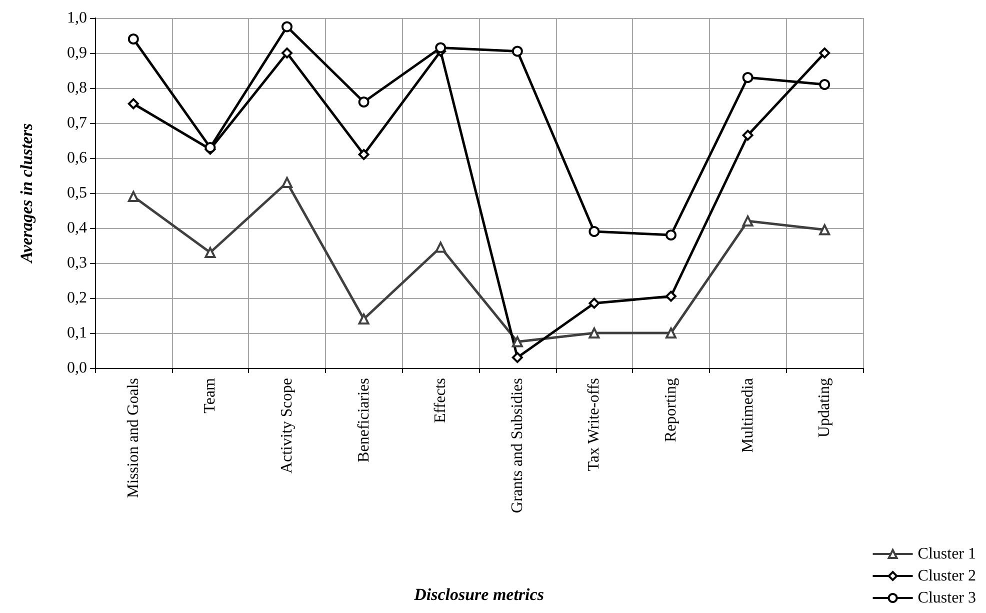 This screenshot has height=613, width=986. I want to click on y-tick-label: 1,0, so click(77, 18).